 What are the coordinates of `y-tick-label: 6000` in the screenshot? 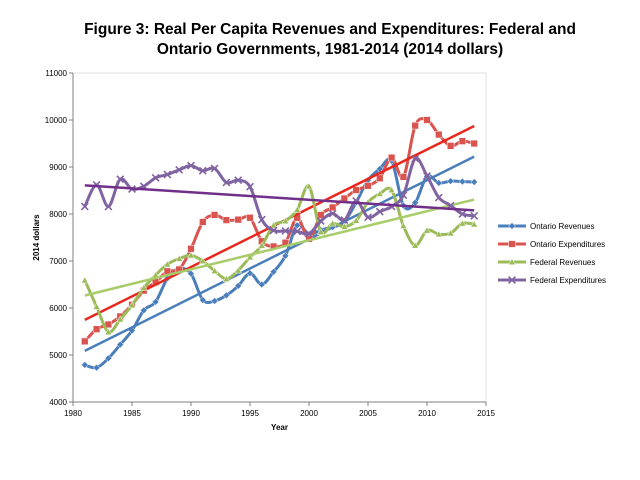 It's located at (58, 308).